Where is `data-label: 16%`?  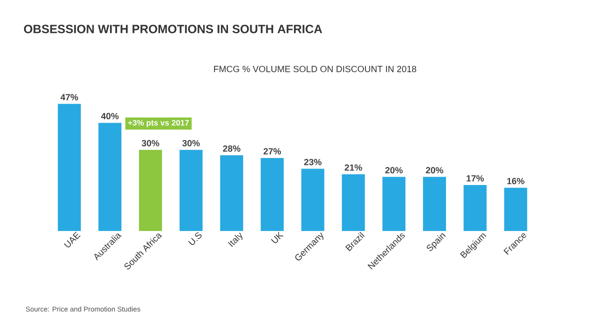
data-label: 16% is located at coordinates (515, 181).